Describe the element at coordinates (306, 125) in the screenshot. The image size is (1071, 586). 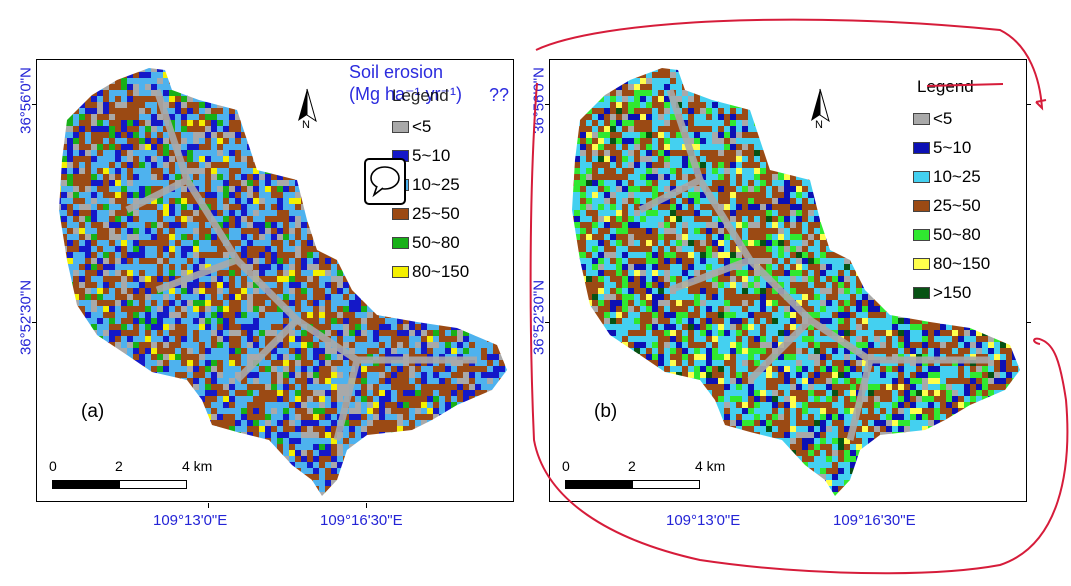
I see `north-label-a: N` at that location.